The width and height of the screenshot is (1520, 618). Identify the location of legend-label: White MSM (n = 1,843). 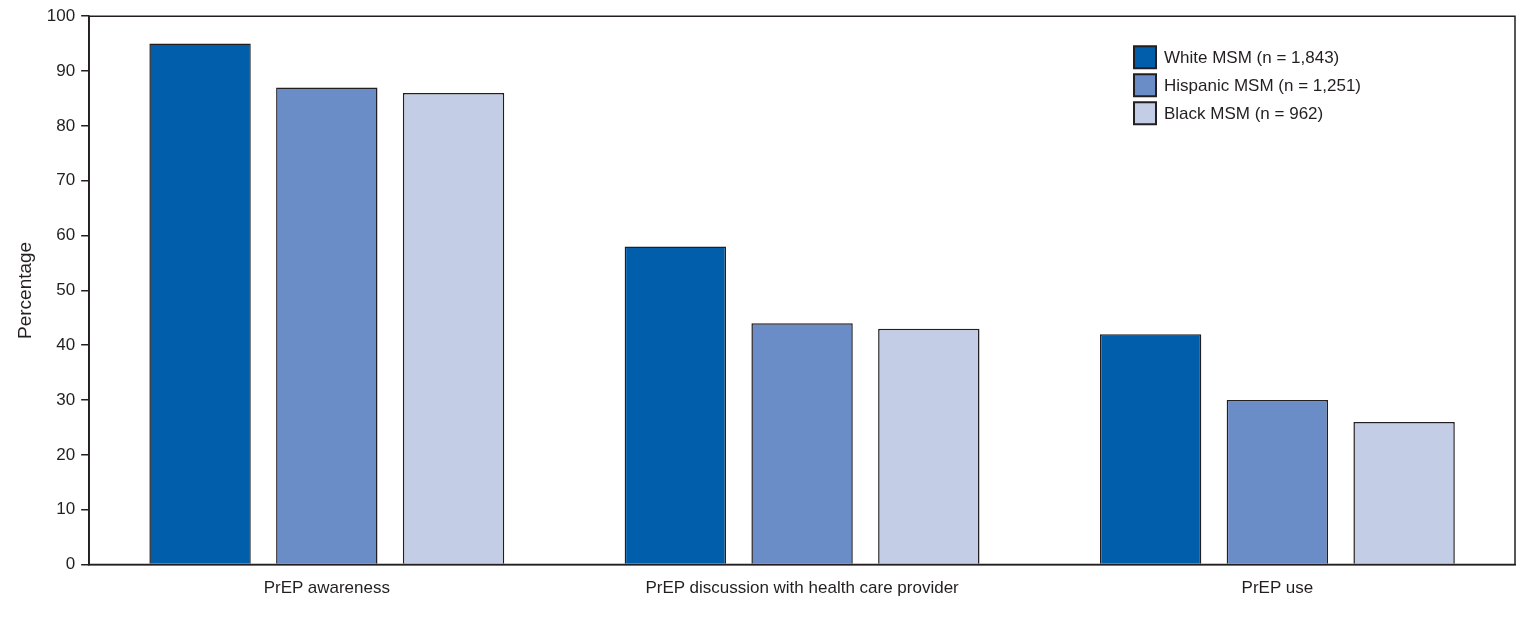
(1252, 57).